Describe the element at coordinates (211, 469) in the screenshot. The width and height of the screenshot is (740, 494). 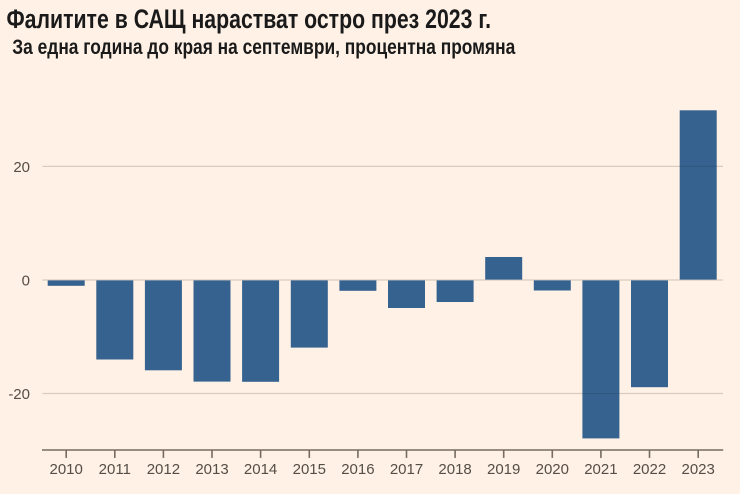
I see `svg-text: 2013` at that location.